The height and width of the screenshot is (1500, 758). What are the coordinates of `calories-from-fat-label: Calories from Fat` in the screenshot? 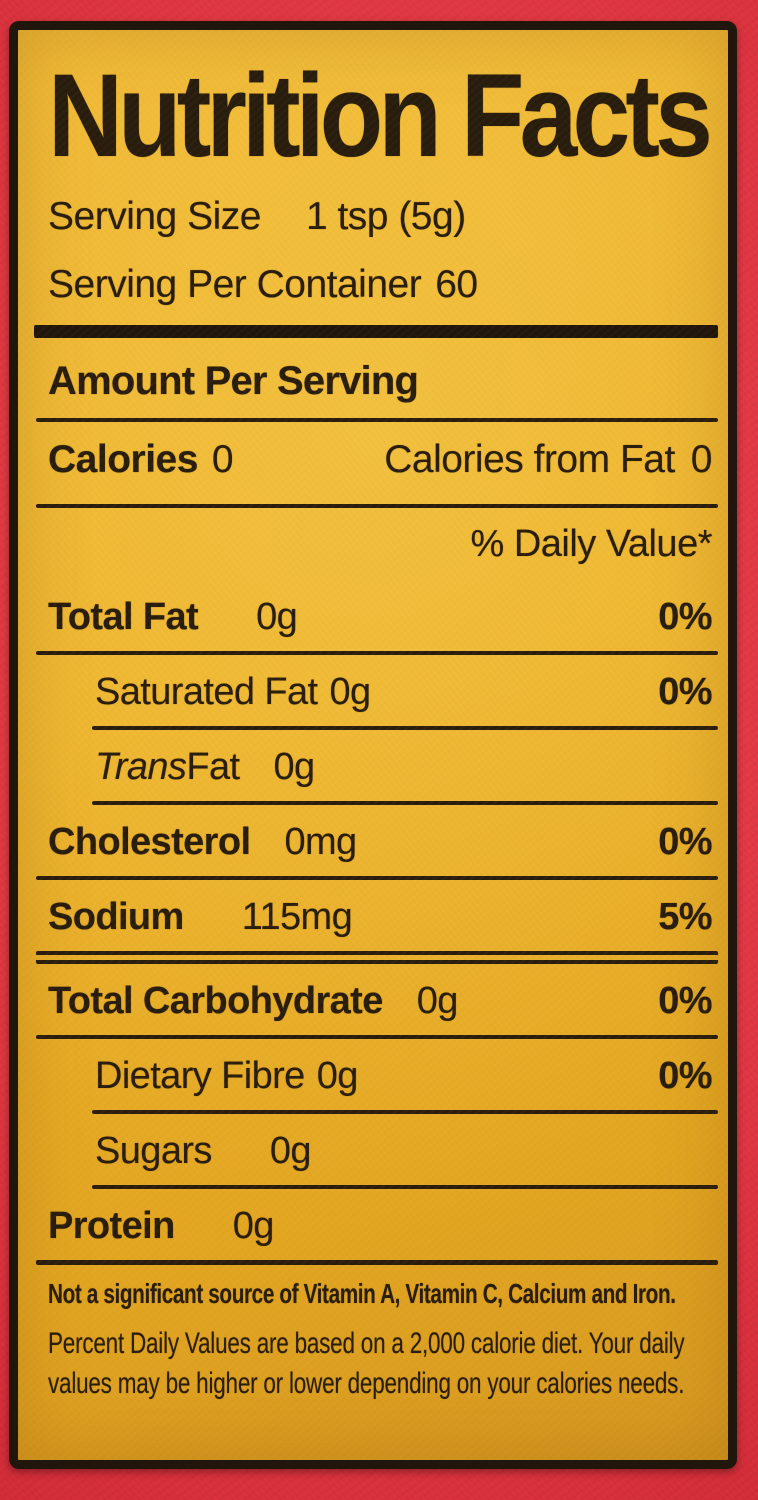 It's located at (529, 460).